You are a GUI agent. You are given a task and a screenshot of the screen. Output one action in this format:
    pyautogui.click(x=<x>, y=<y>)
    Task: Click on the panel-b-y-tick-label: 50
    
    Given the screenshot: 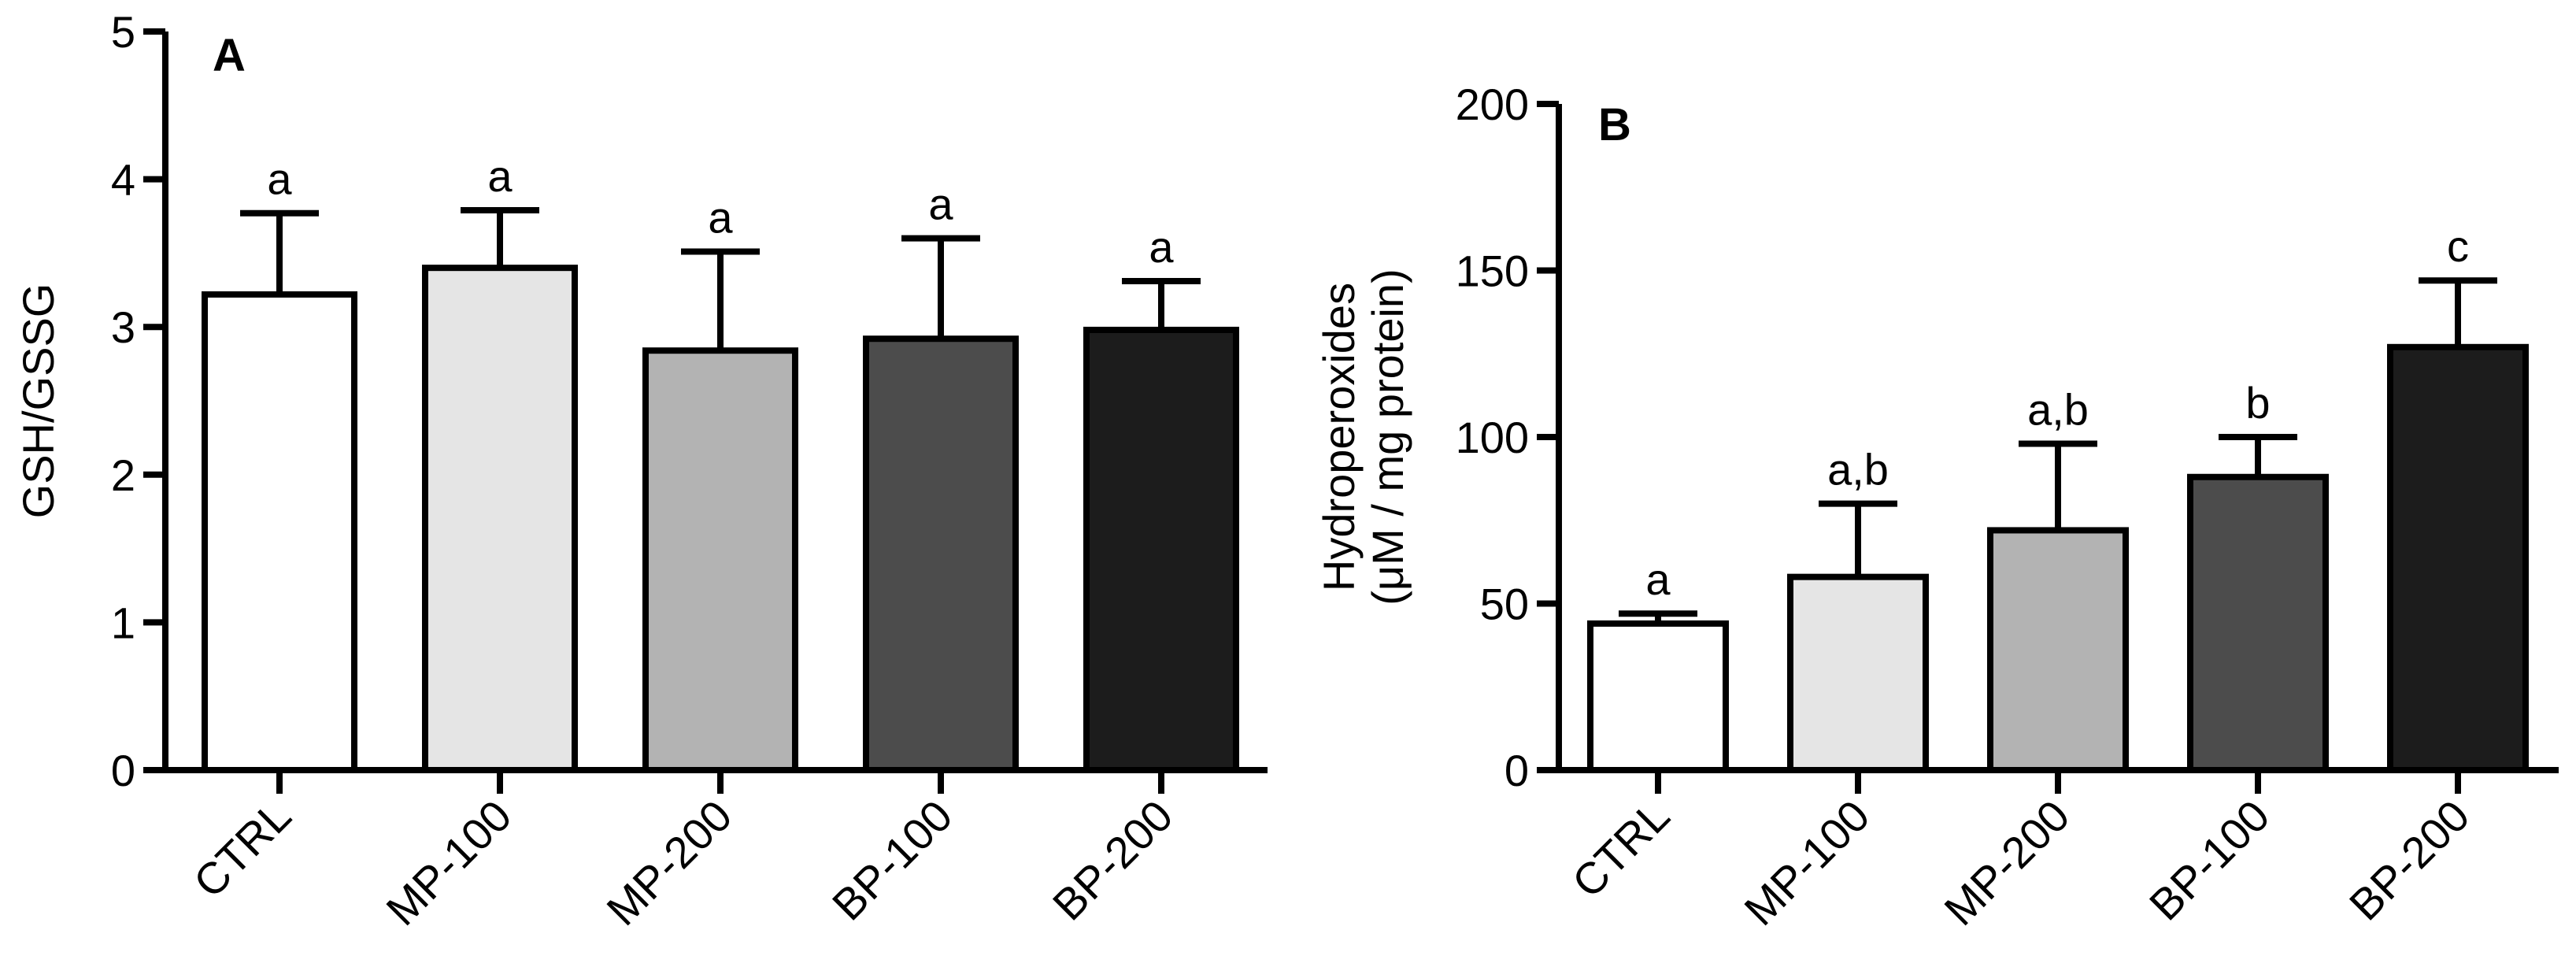 What is the action you would take?
    pyautogui.click(x=1504, y=605)
    